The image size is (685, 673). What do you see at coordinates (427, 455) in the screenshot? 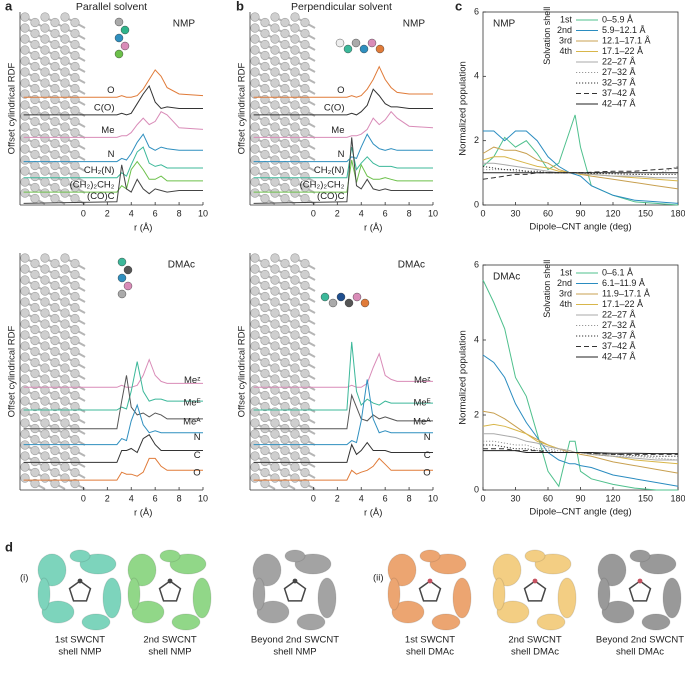
I see `series-label: C` at bounding box center [427, 455].